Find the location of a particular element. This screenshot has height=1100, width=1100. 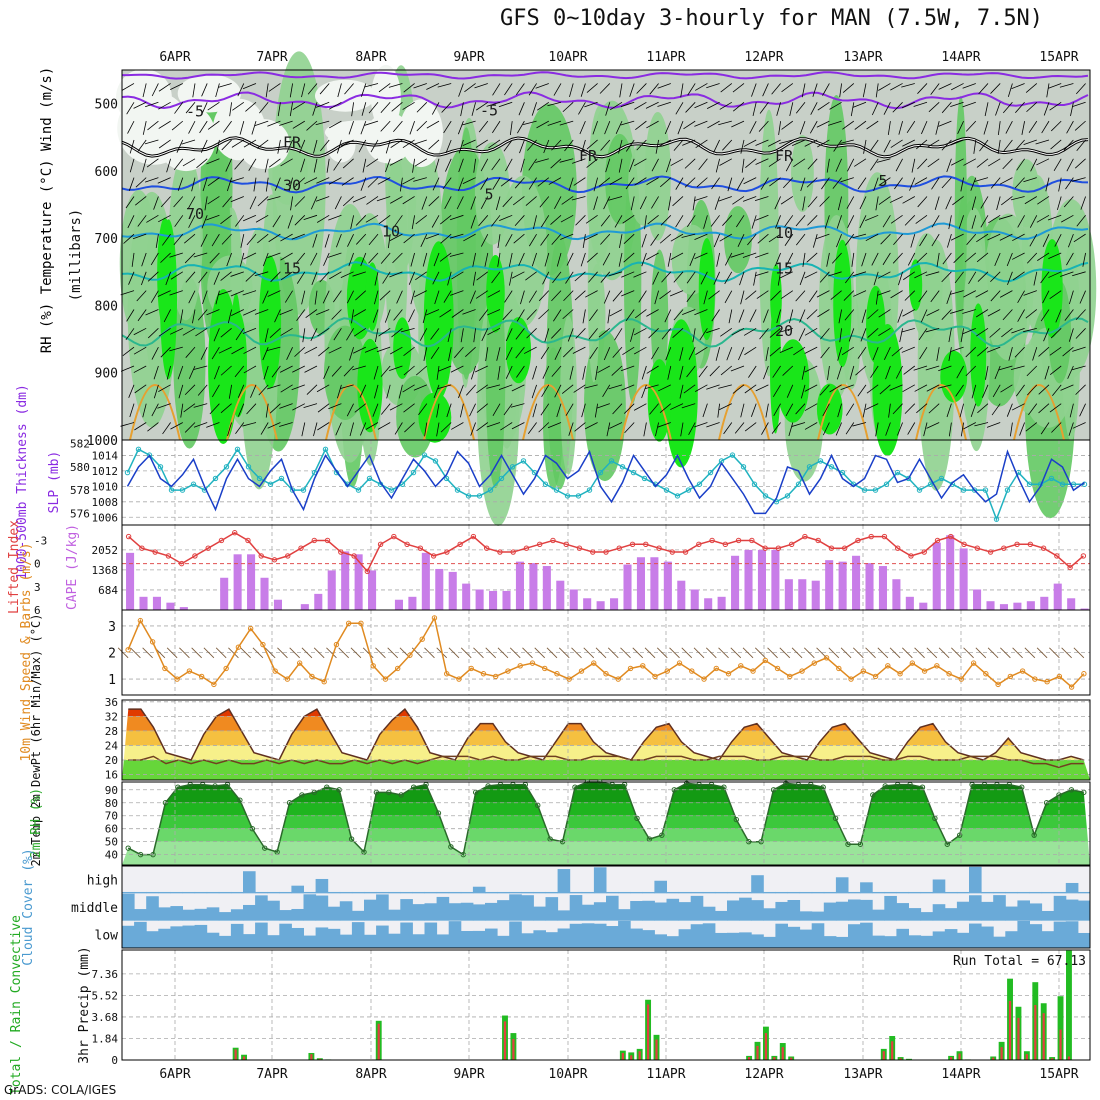

rh-tick-label: 80 is located at coordinates (111, 803).